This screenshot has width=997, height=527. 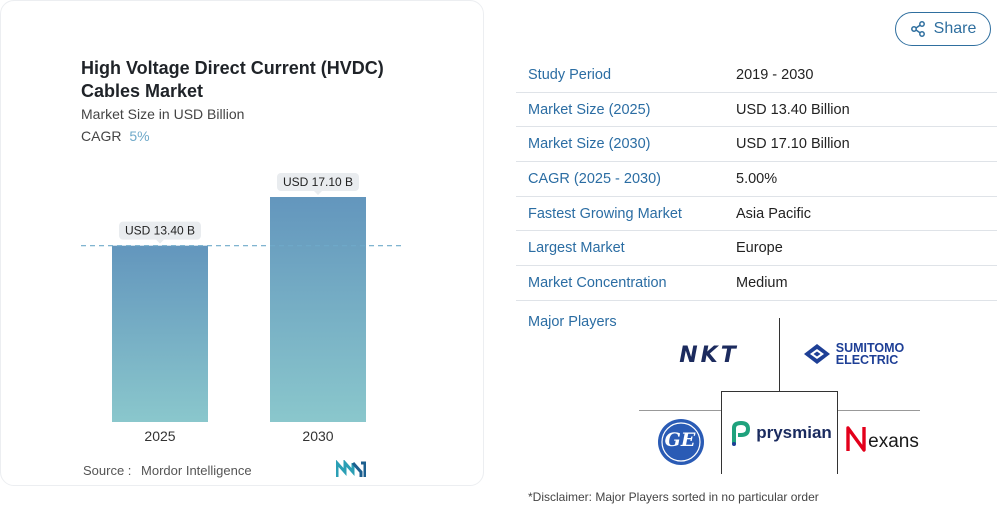 I want to click on table-row: Market Concentration Medium, so click(x=756, y=283).